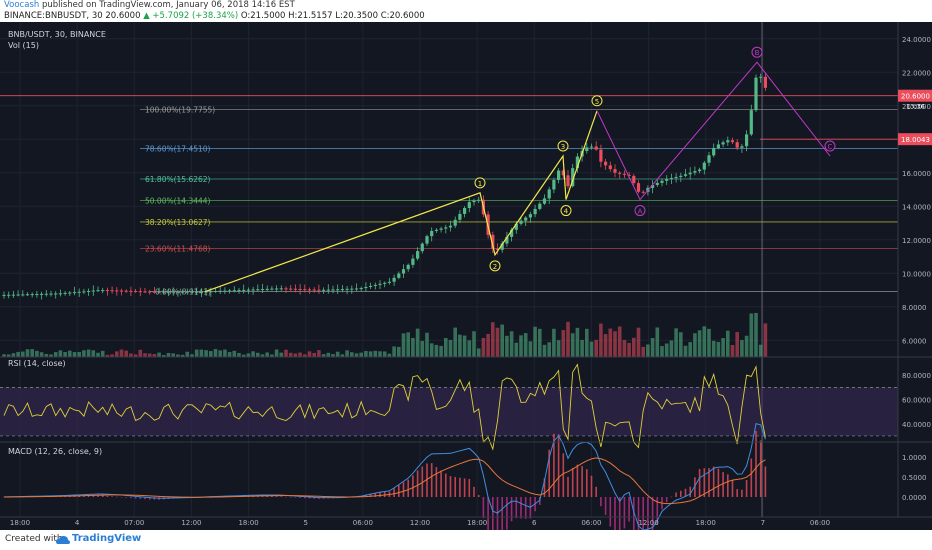  Describe the element at coordinates (563, 147) in the screenshot. I see `wave-label: 3` at that location.